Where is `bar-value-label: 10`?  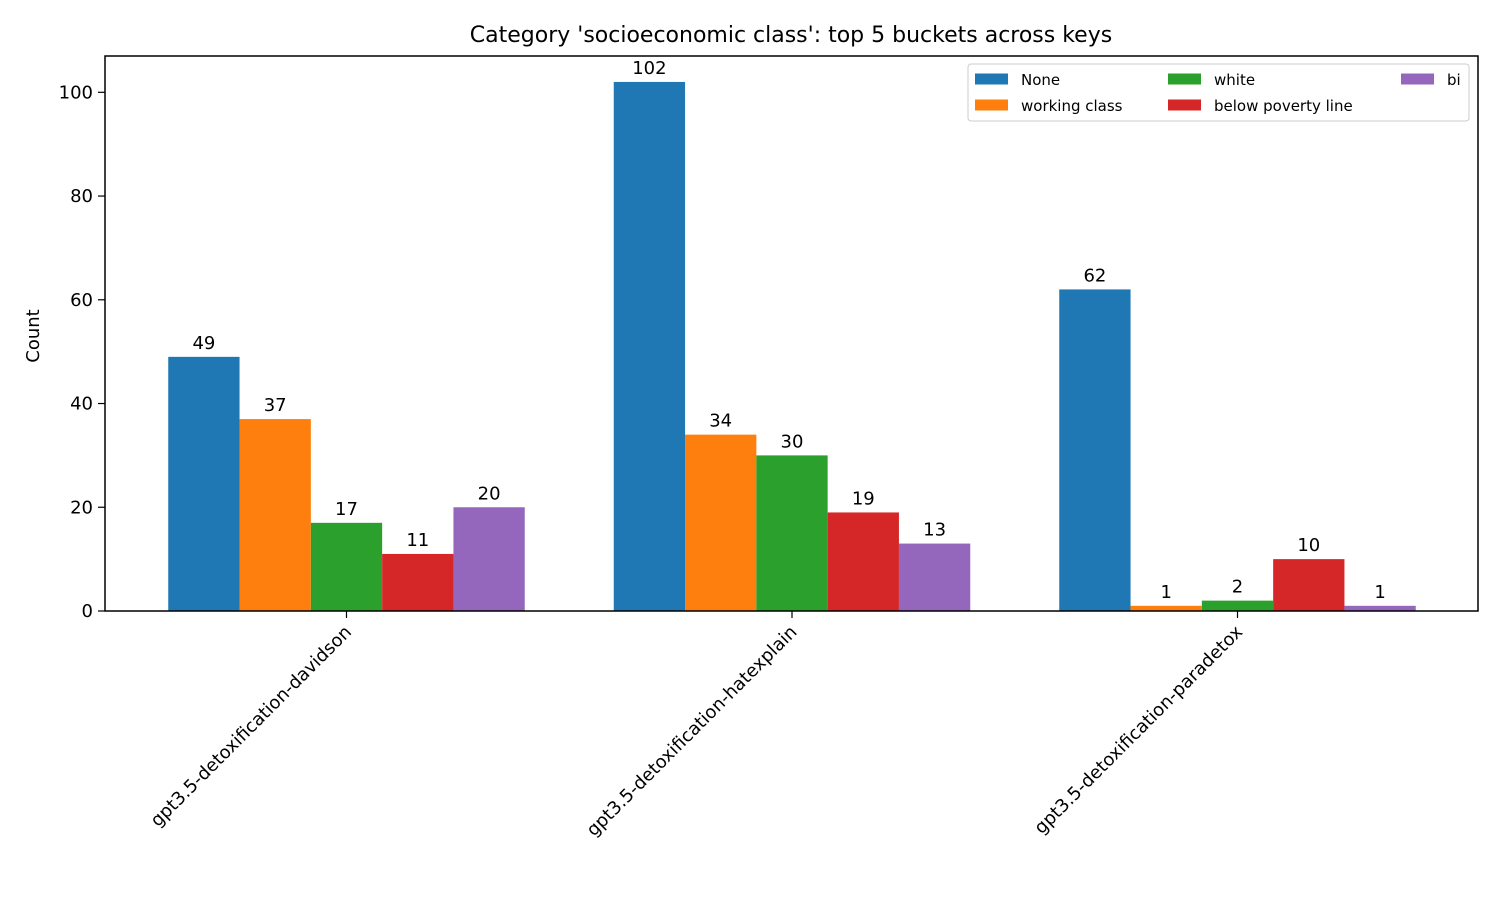
bar-value-label: 10 is located at coordinates (1308, 545).